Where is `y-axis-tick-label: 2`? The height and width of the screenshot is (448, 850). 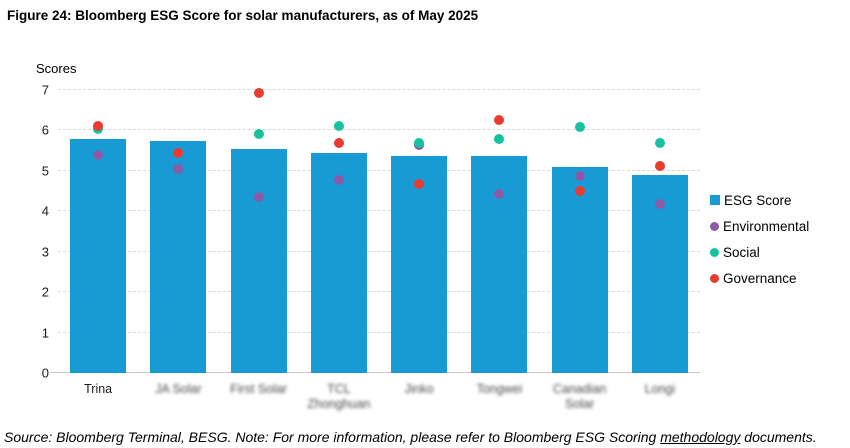 y-axis-tick-label: 2 is located at coordinates (45, 292).